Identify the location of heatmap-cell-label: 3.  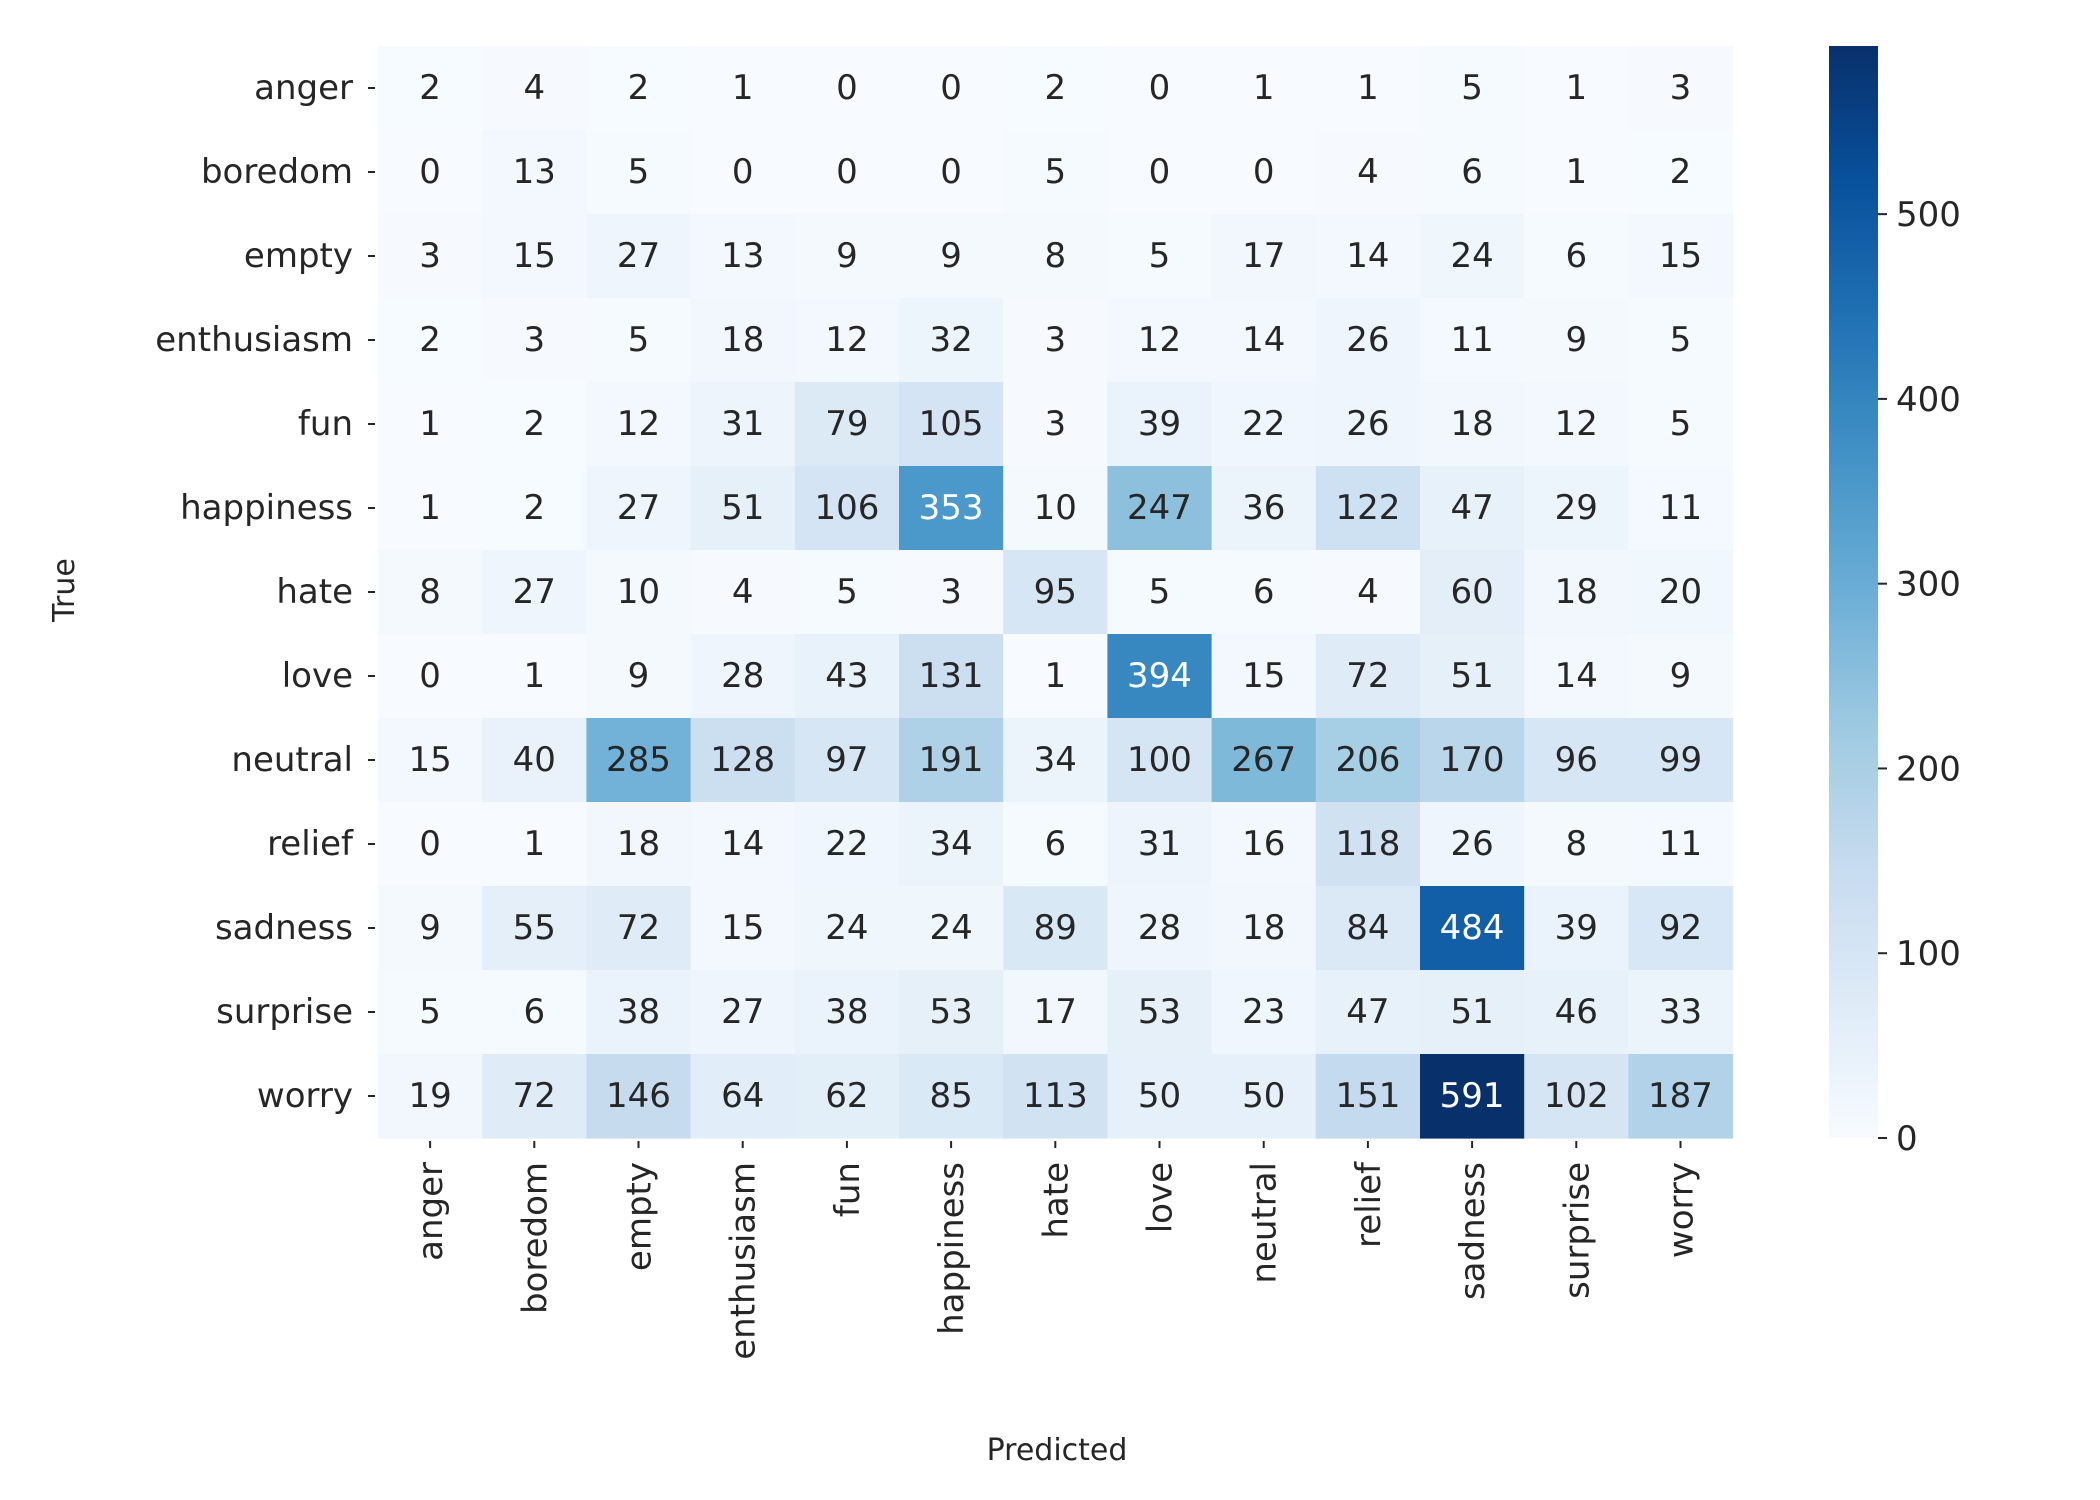
(430, 256).